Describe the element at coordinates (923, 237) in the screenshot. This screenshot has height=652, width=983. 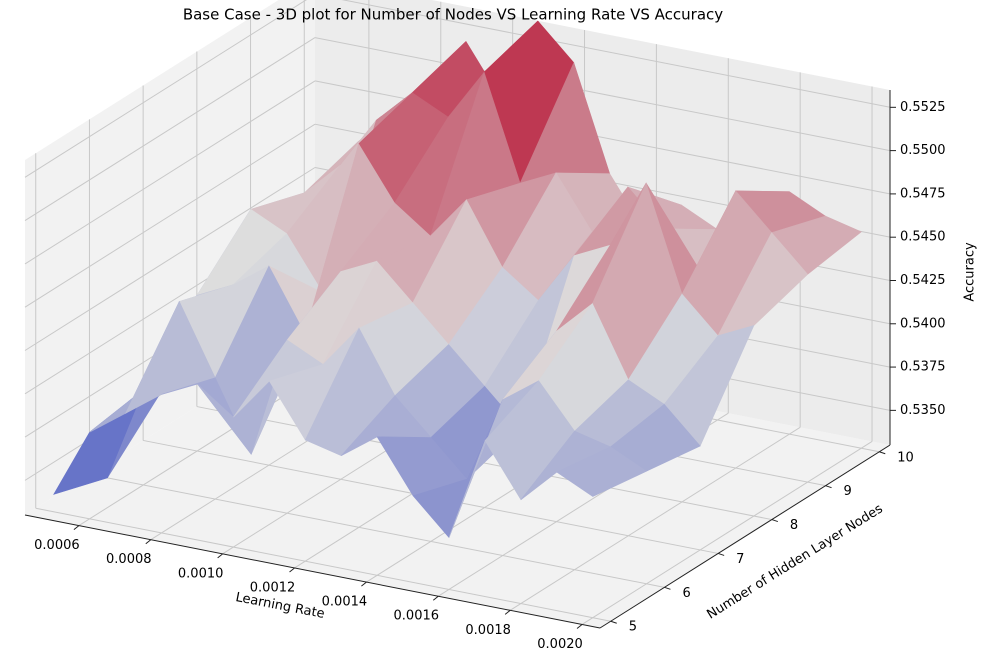
I see `z-tick-label: 0.5450` at that location.